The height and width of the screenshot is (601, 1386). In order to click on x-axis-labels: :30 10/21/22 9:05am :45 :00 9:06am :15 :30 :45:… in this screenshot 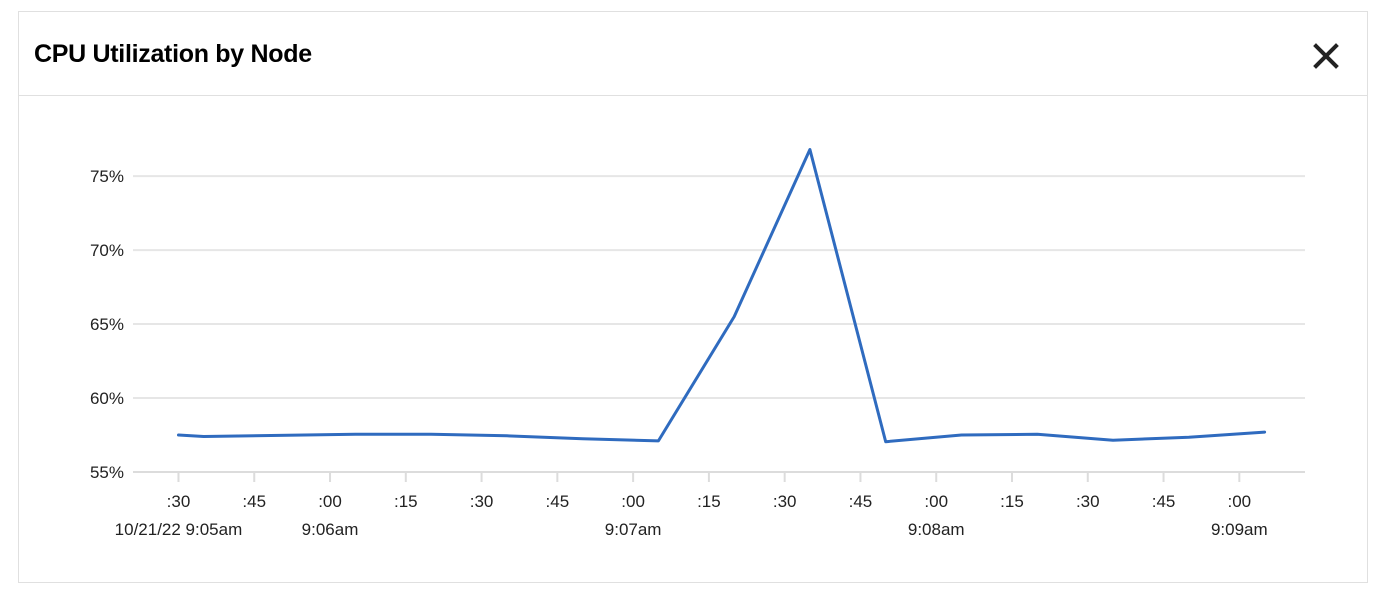, I will do `click(691, 515)`.